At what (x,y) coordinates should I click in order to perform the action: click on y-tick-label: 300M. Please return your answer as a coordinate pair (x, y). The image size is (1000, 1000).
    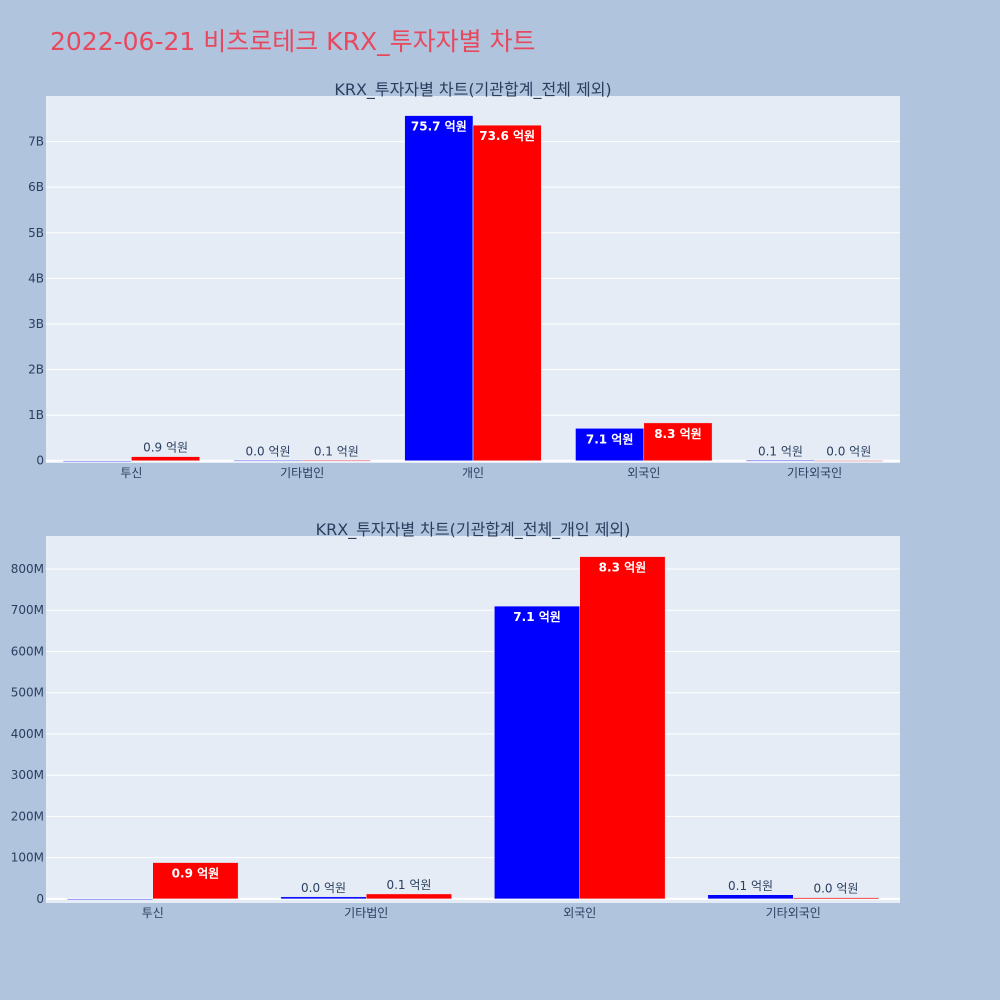
    Looking at the image, I should click on (27, 775).